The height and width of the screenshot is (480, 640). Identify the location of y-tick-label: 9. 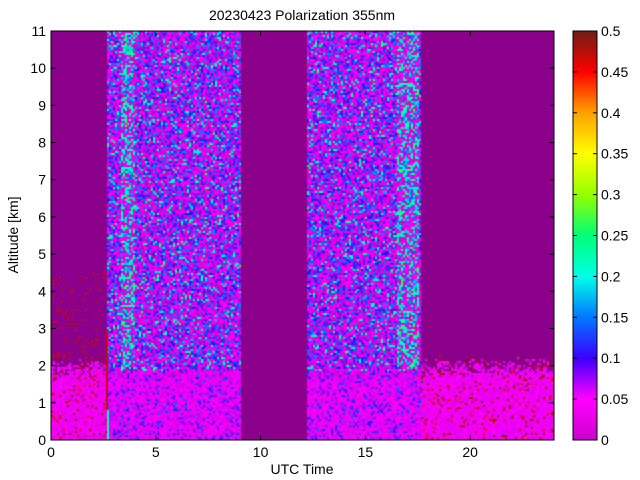
(42, 105).